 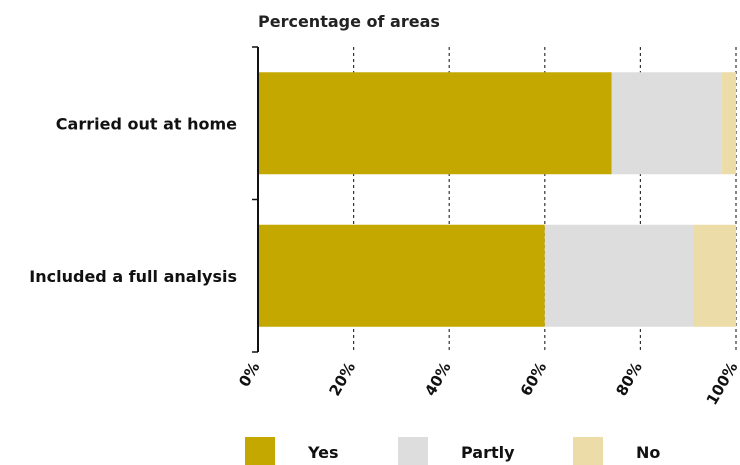 I want to click on category-label-2: Included a full analysis, so click(x=133, y=276).